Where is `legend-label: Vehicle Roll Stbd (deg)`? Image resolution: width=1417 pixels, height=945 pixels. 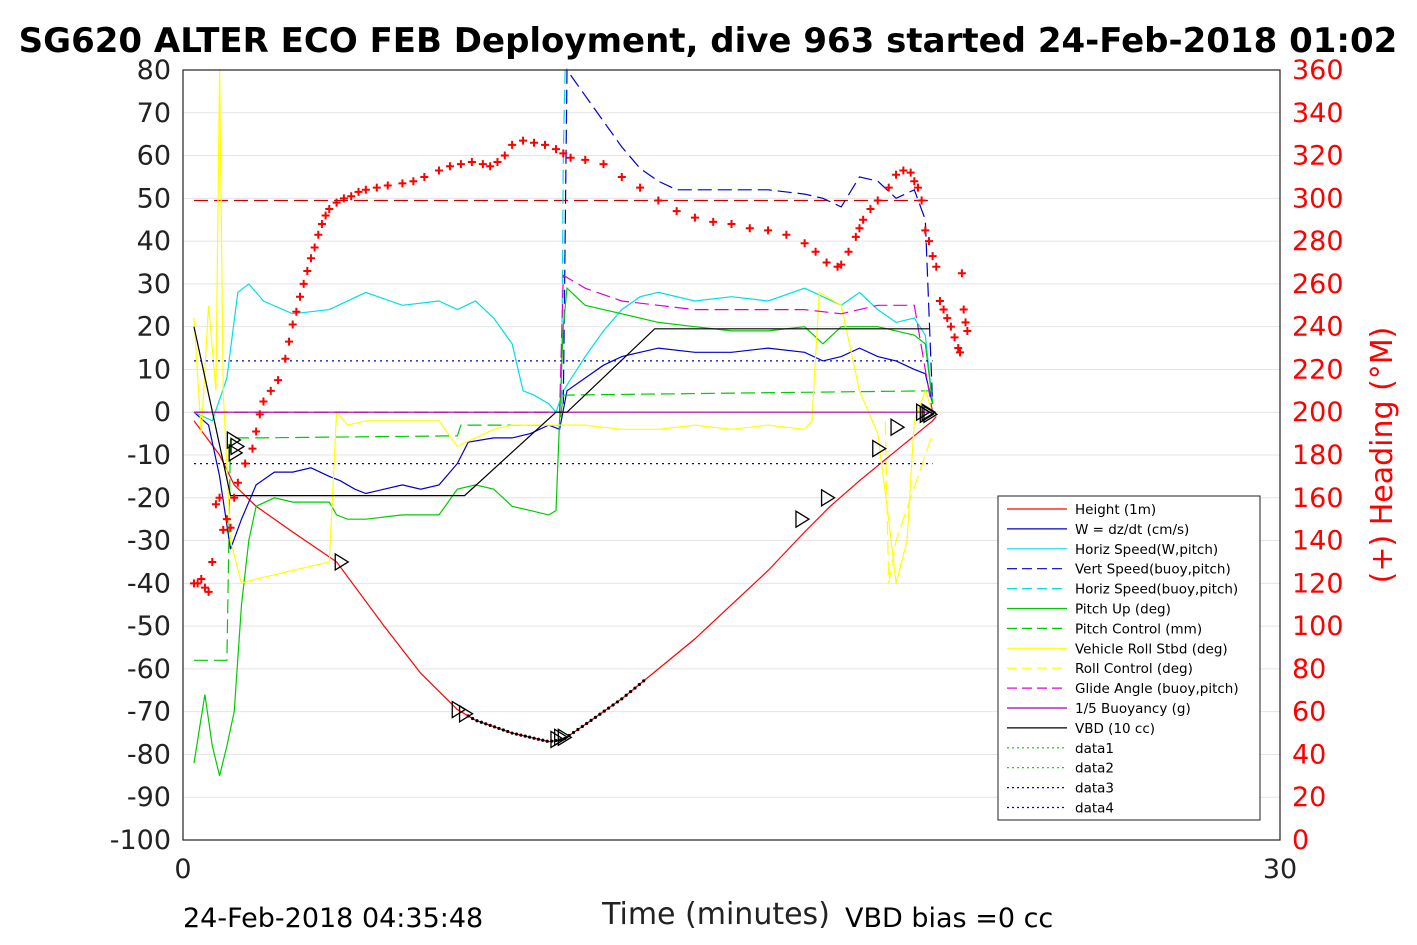 legend-label: Vehicle Roll Stbd (deg) is located at coordinates (1151, 649).